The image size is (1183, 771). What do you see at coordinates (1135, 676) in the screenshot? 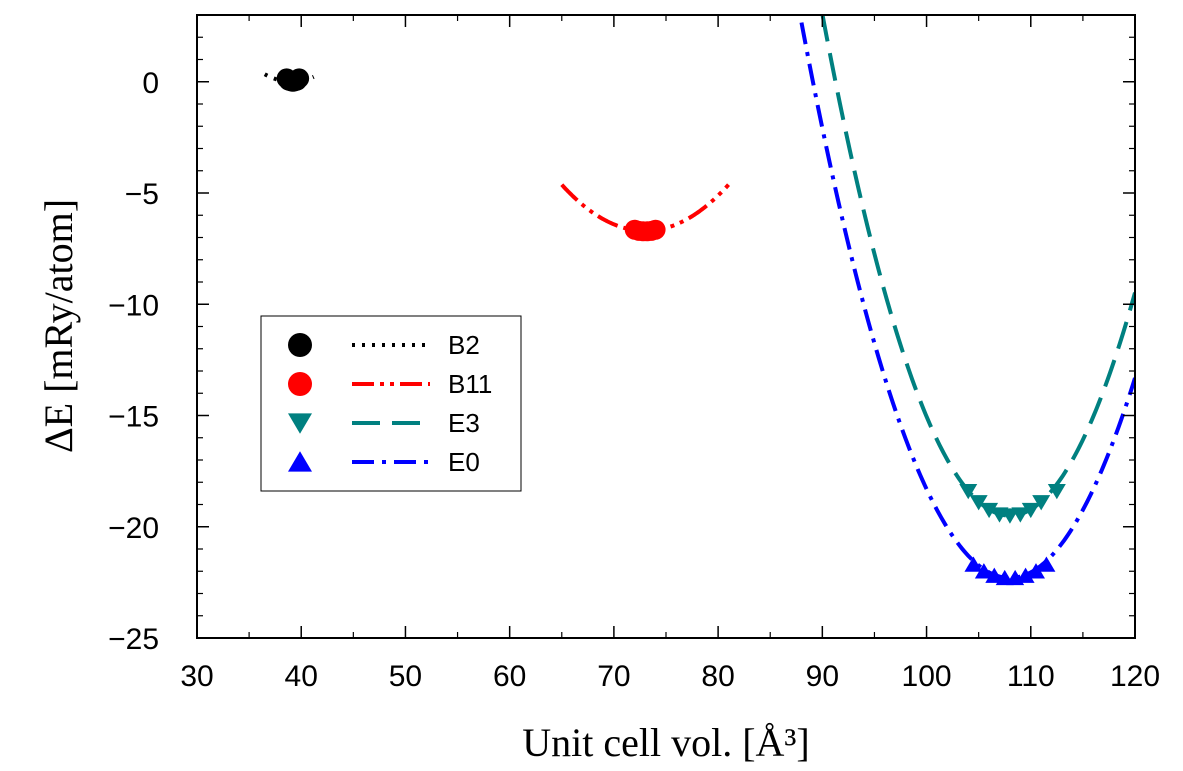
I see `x-tick-label: 120` at bounding box center [1135, 676].